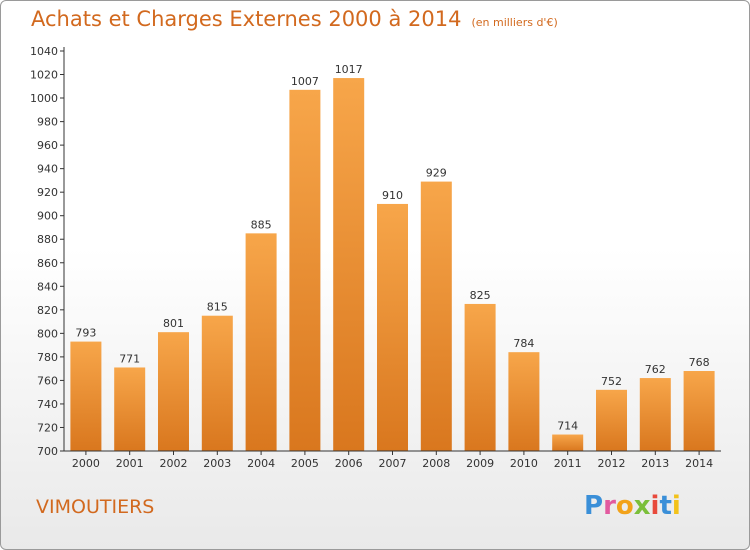 The image size is (750, 550). What do you see at coordinates (47, 404) in the screenshot?
I see `y-tick-label: 740` at bounding box center [47, 404].